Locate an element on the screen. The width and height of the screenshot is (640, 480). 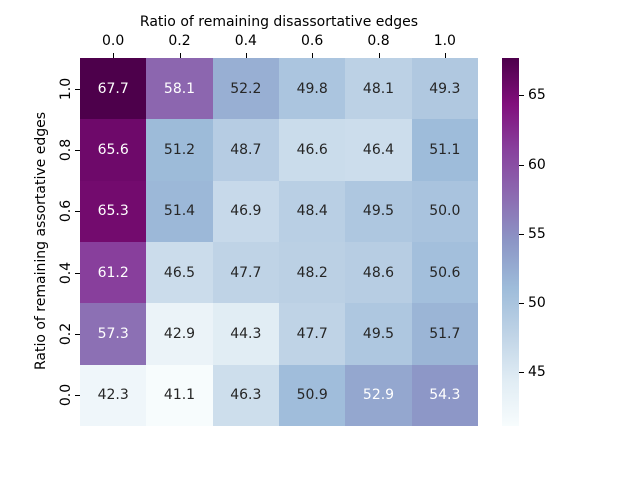
x-tick-label: 0.0 is located at coordinates (113, 41).